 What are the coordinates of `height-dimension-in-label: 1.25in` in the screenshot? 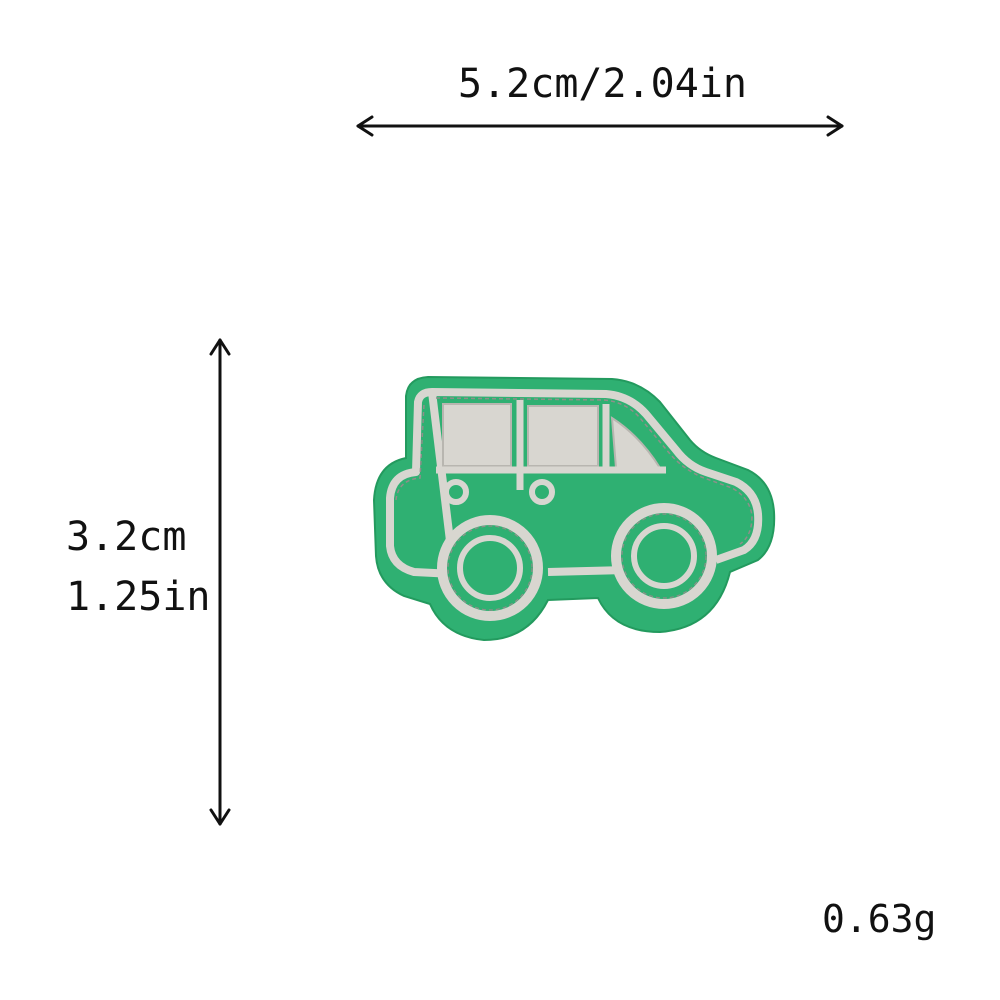 It's located at (138, 597).